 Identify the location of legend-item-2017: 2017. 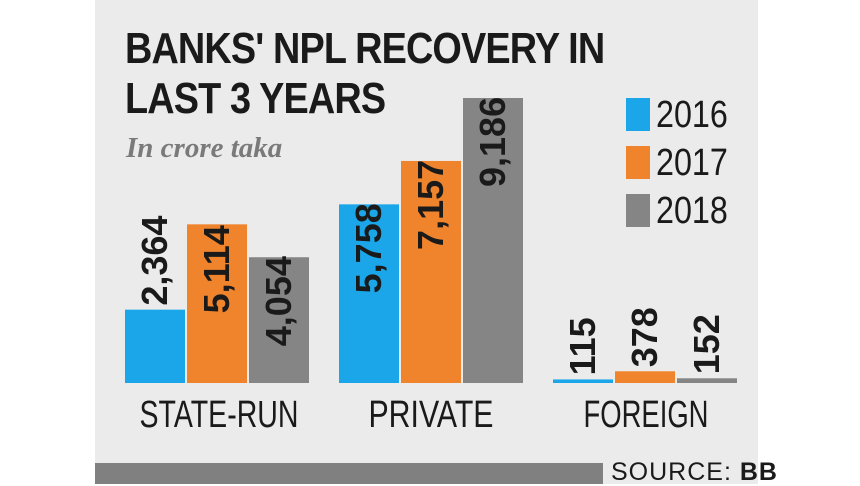
(691, 163).